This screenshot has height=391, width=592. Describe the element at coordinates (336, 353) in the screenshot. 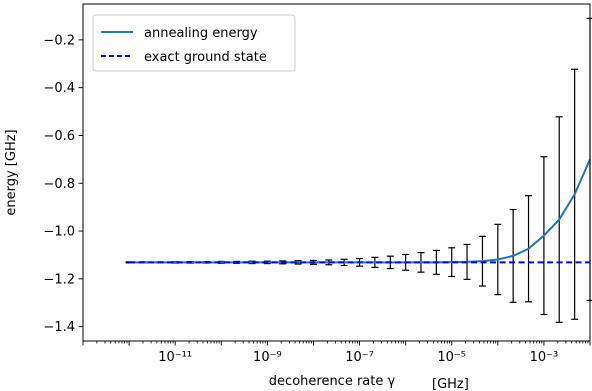

I see `x-axis: 10⁻¹¹ 10⁻⁹ 10⁻⁷ 10⁻⁵ 10⁻³` at that location.